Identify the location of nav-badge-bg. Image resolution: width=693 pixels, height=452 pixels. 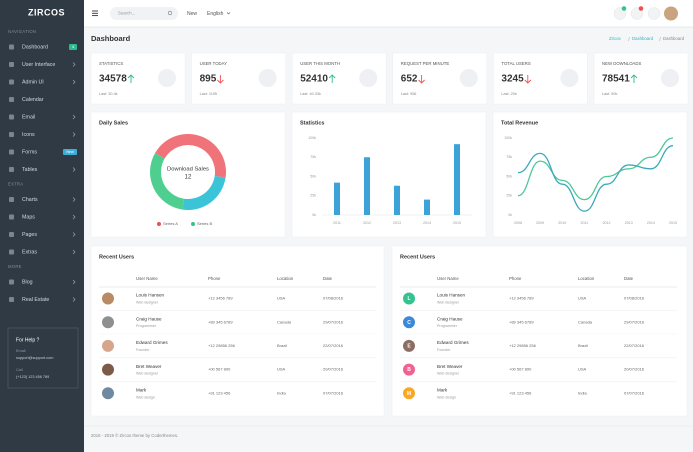
(73, 47).